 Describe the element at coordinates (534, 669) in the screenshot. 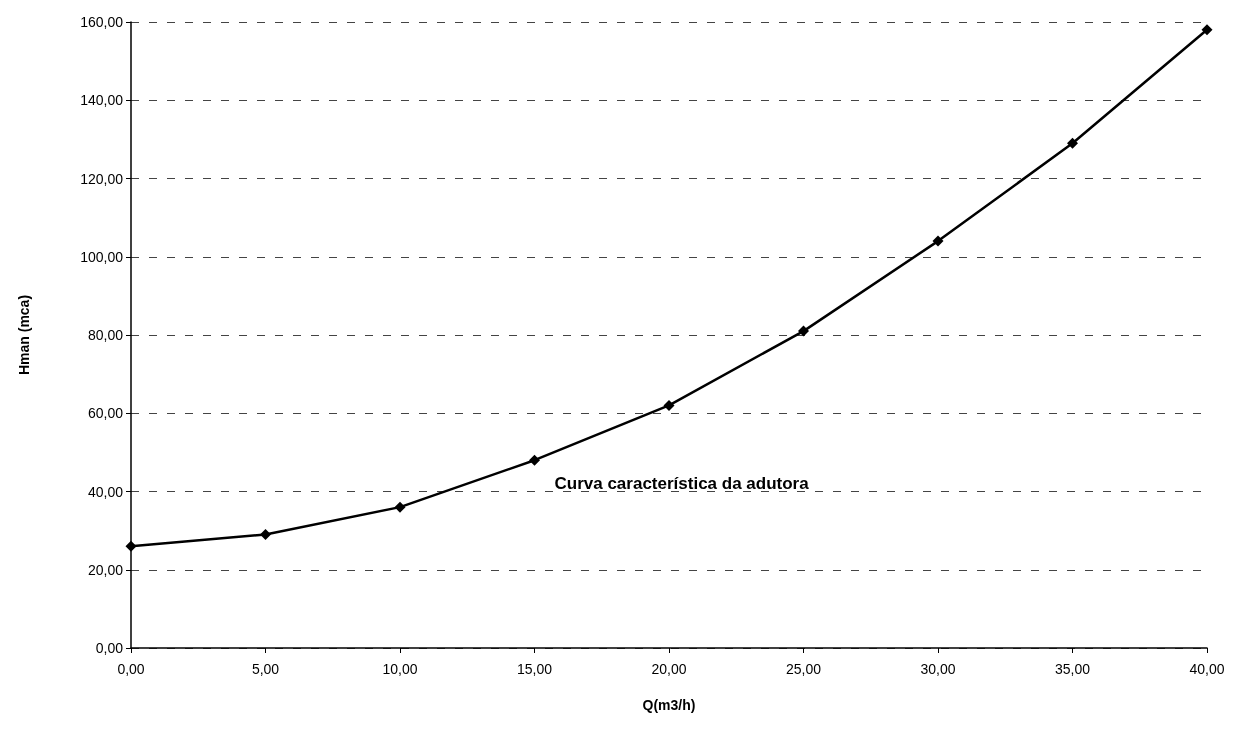

I see `x-tick-label: 15,00` at that location.